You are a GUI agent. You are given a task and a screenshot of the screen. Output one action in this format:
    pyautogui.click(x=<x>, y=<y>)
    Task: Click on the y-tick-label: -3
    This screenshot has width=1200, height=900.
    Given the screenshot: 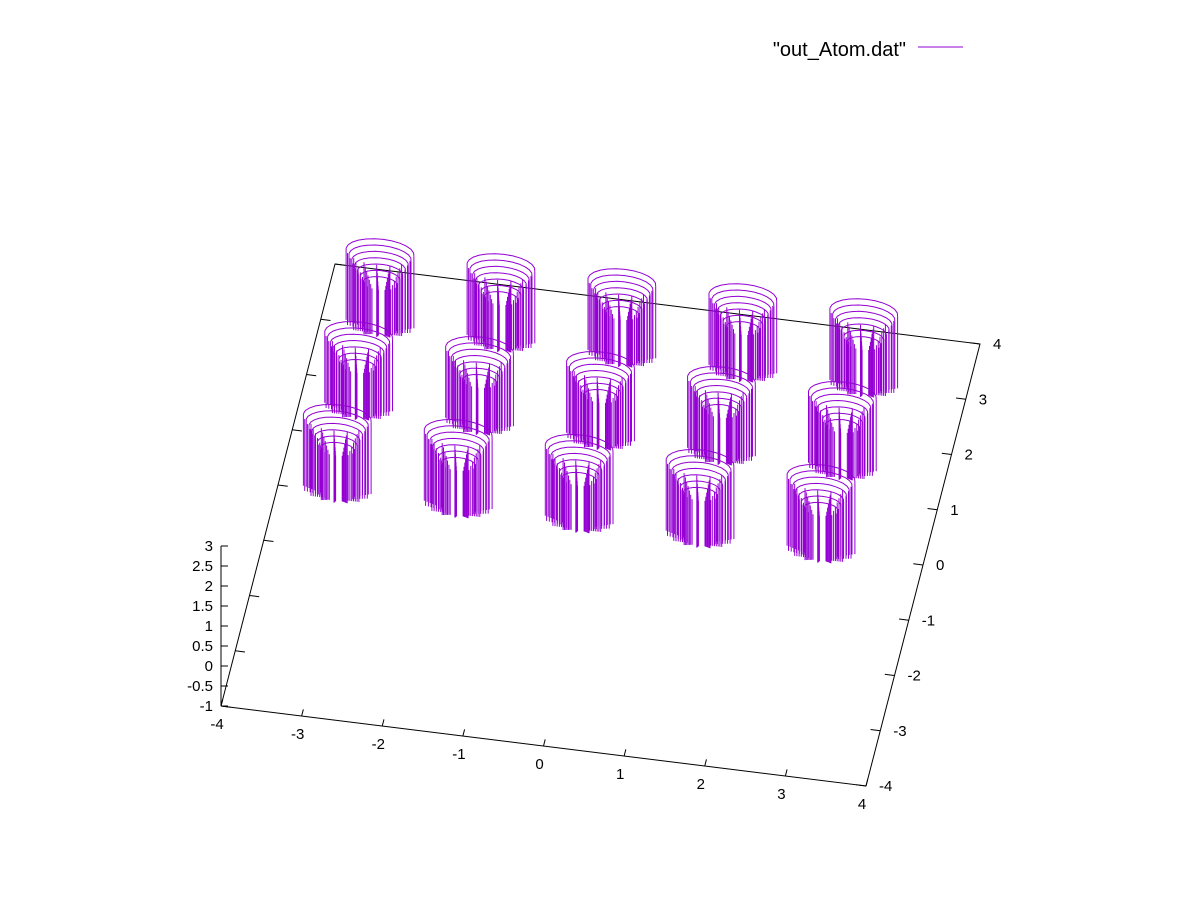 What is the action you would take?
    pyautogui.click(x=899, y=731)
    